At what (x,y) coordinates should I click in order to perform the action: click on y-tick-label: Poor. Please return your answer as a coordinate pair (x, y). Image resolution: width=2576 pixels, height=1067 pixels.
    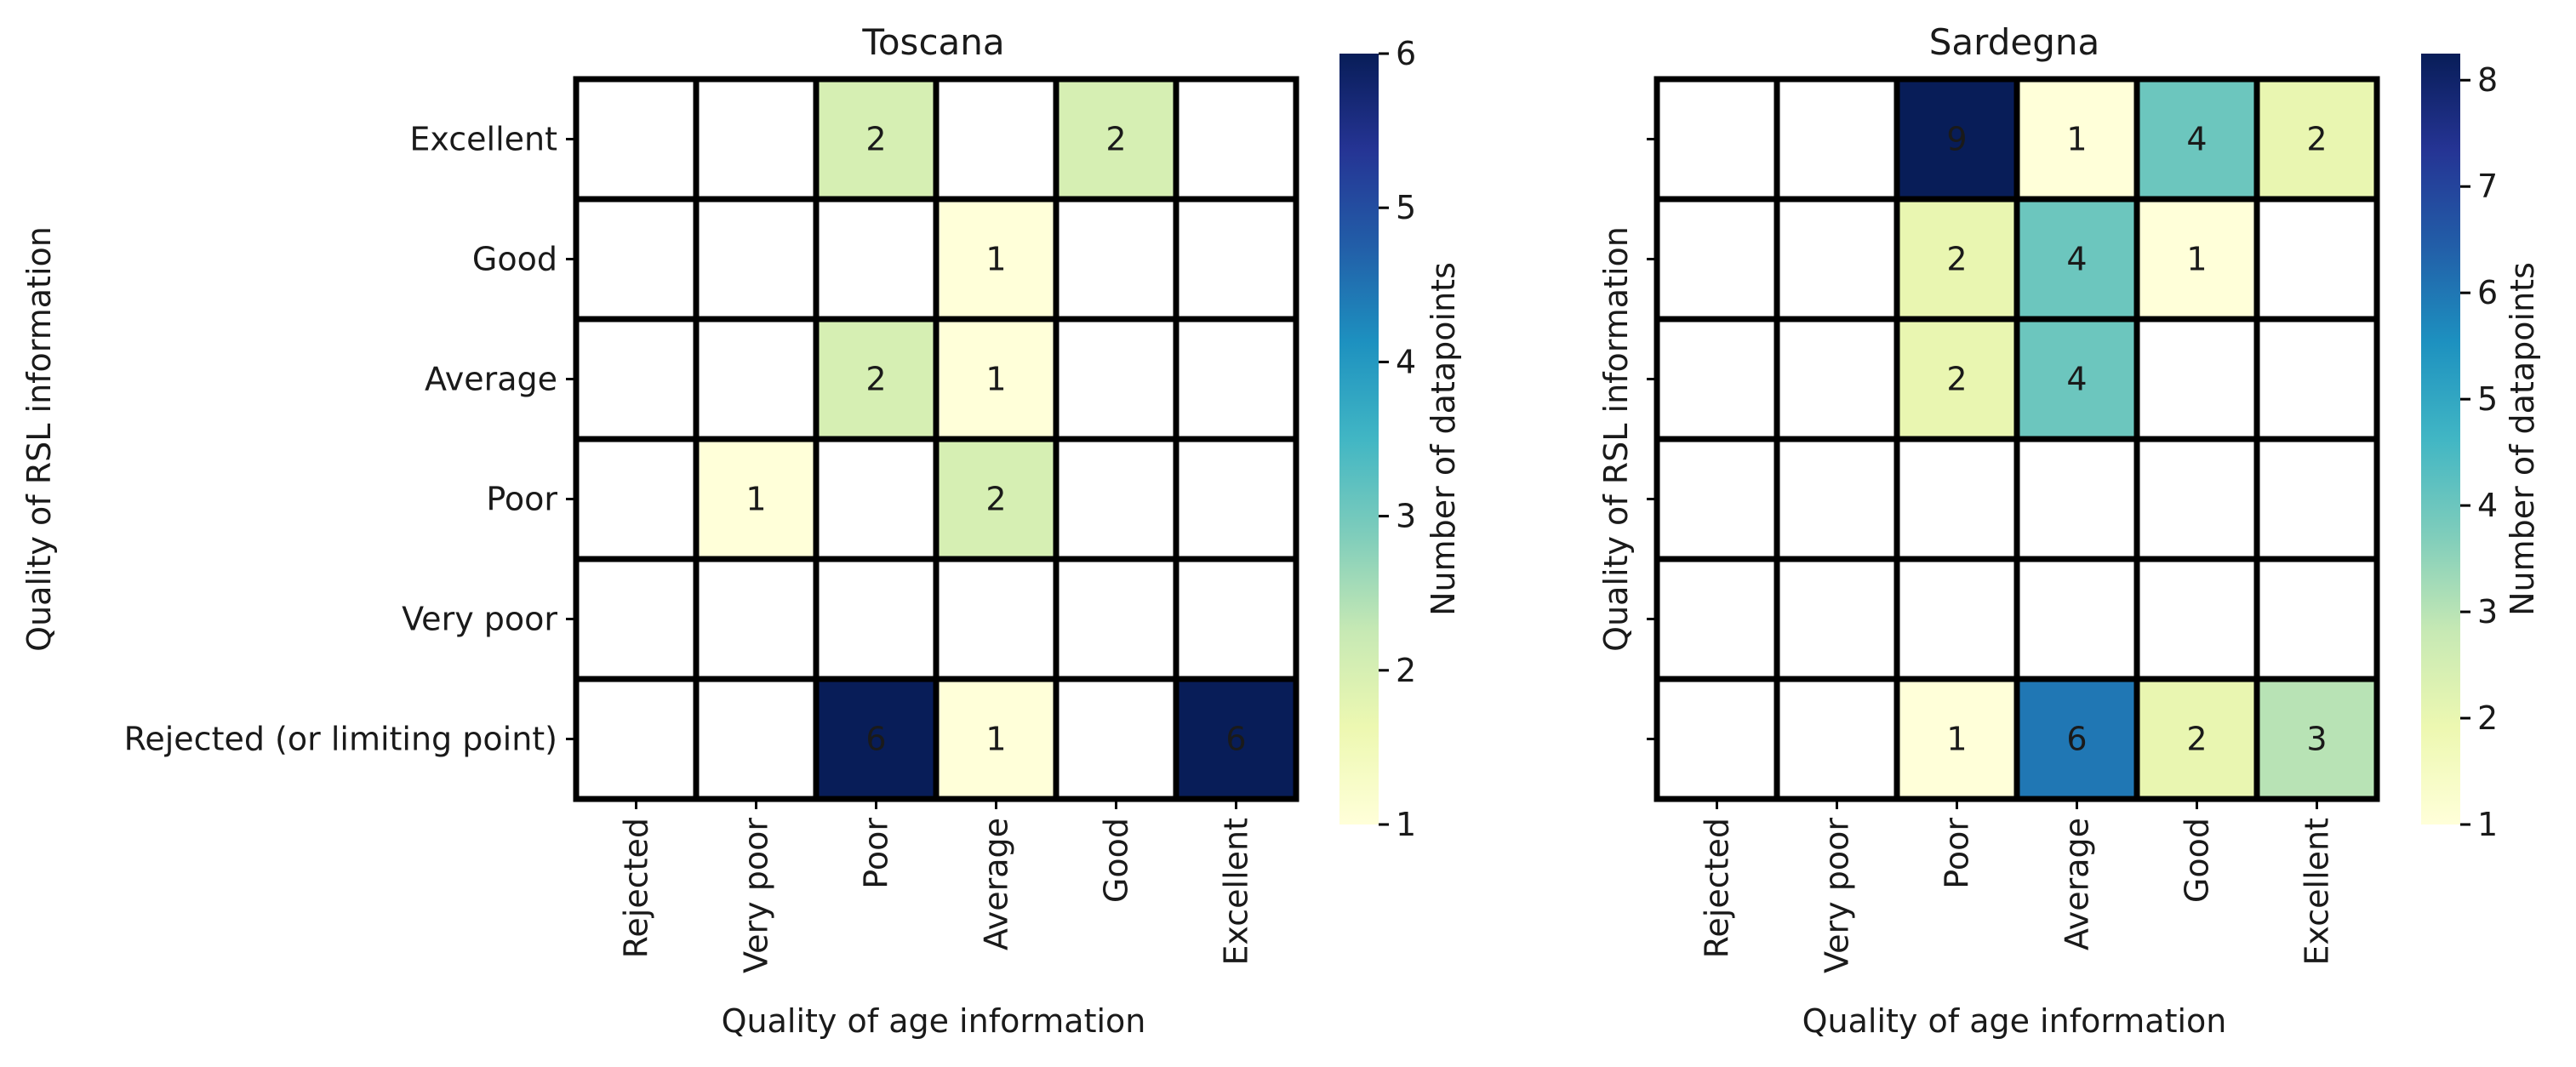
    Looking at the image, I should click on (521, 499).